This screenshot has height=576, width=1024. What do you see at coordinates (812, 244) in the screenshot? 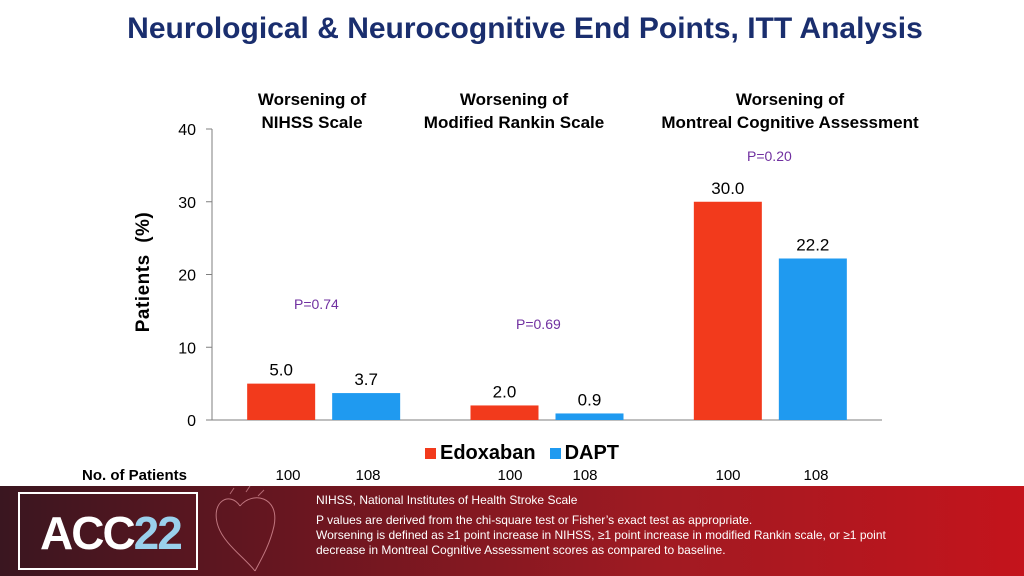
I see `bar-data-label: 22.2` at bounding box center [812, 244].